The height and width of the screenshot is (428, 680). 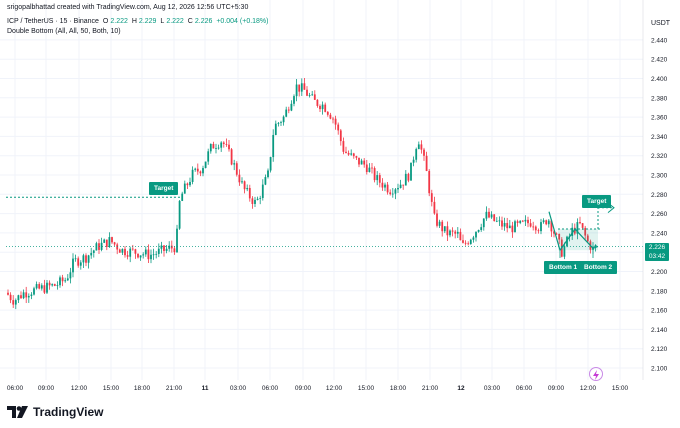 I want to click on time-tick-label: 06:00, so click(x=270, y=388).